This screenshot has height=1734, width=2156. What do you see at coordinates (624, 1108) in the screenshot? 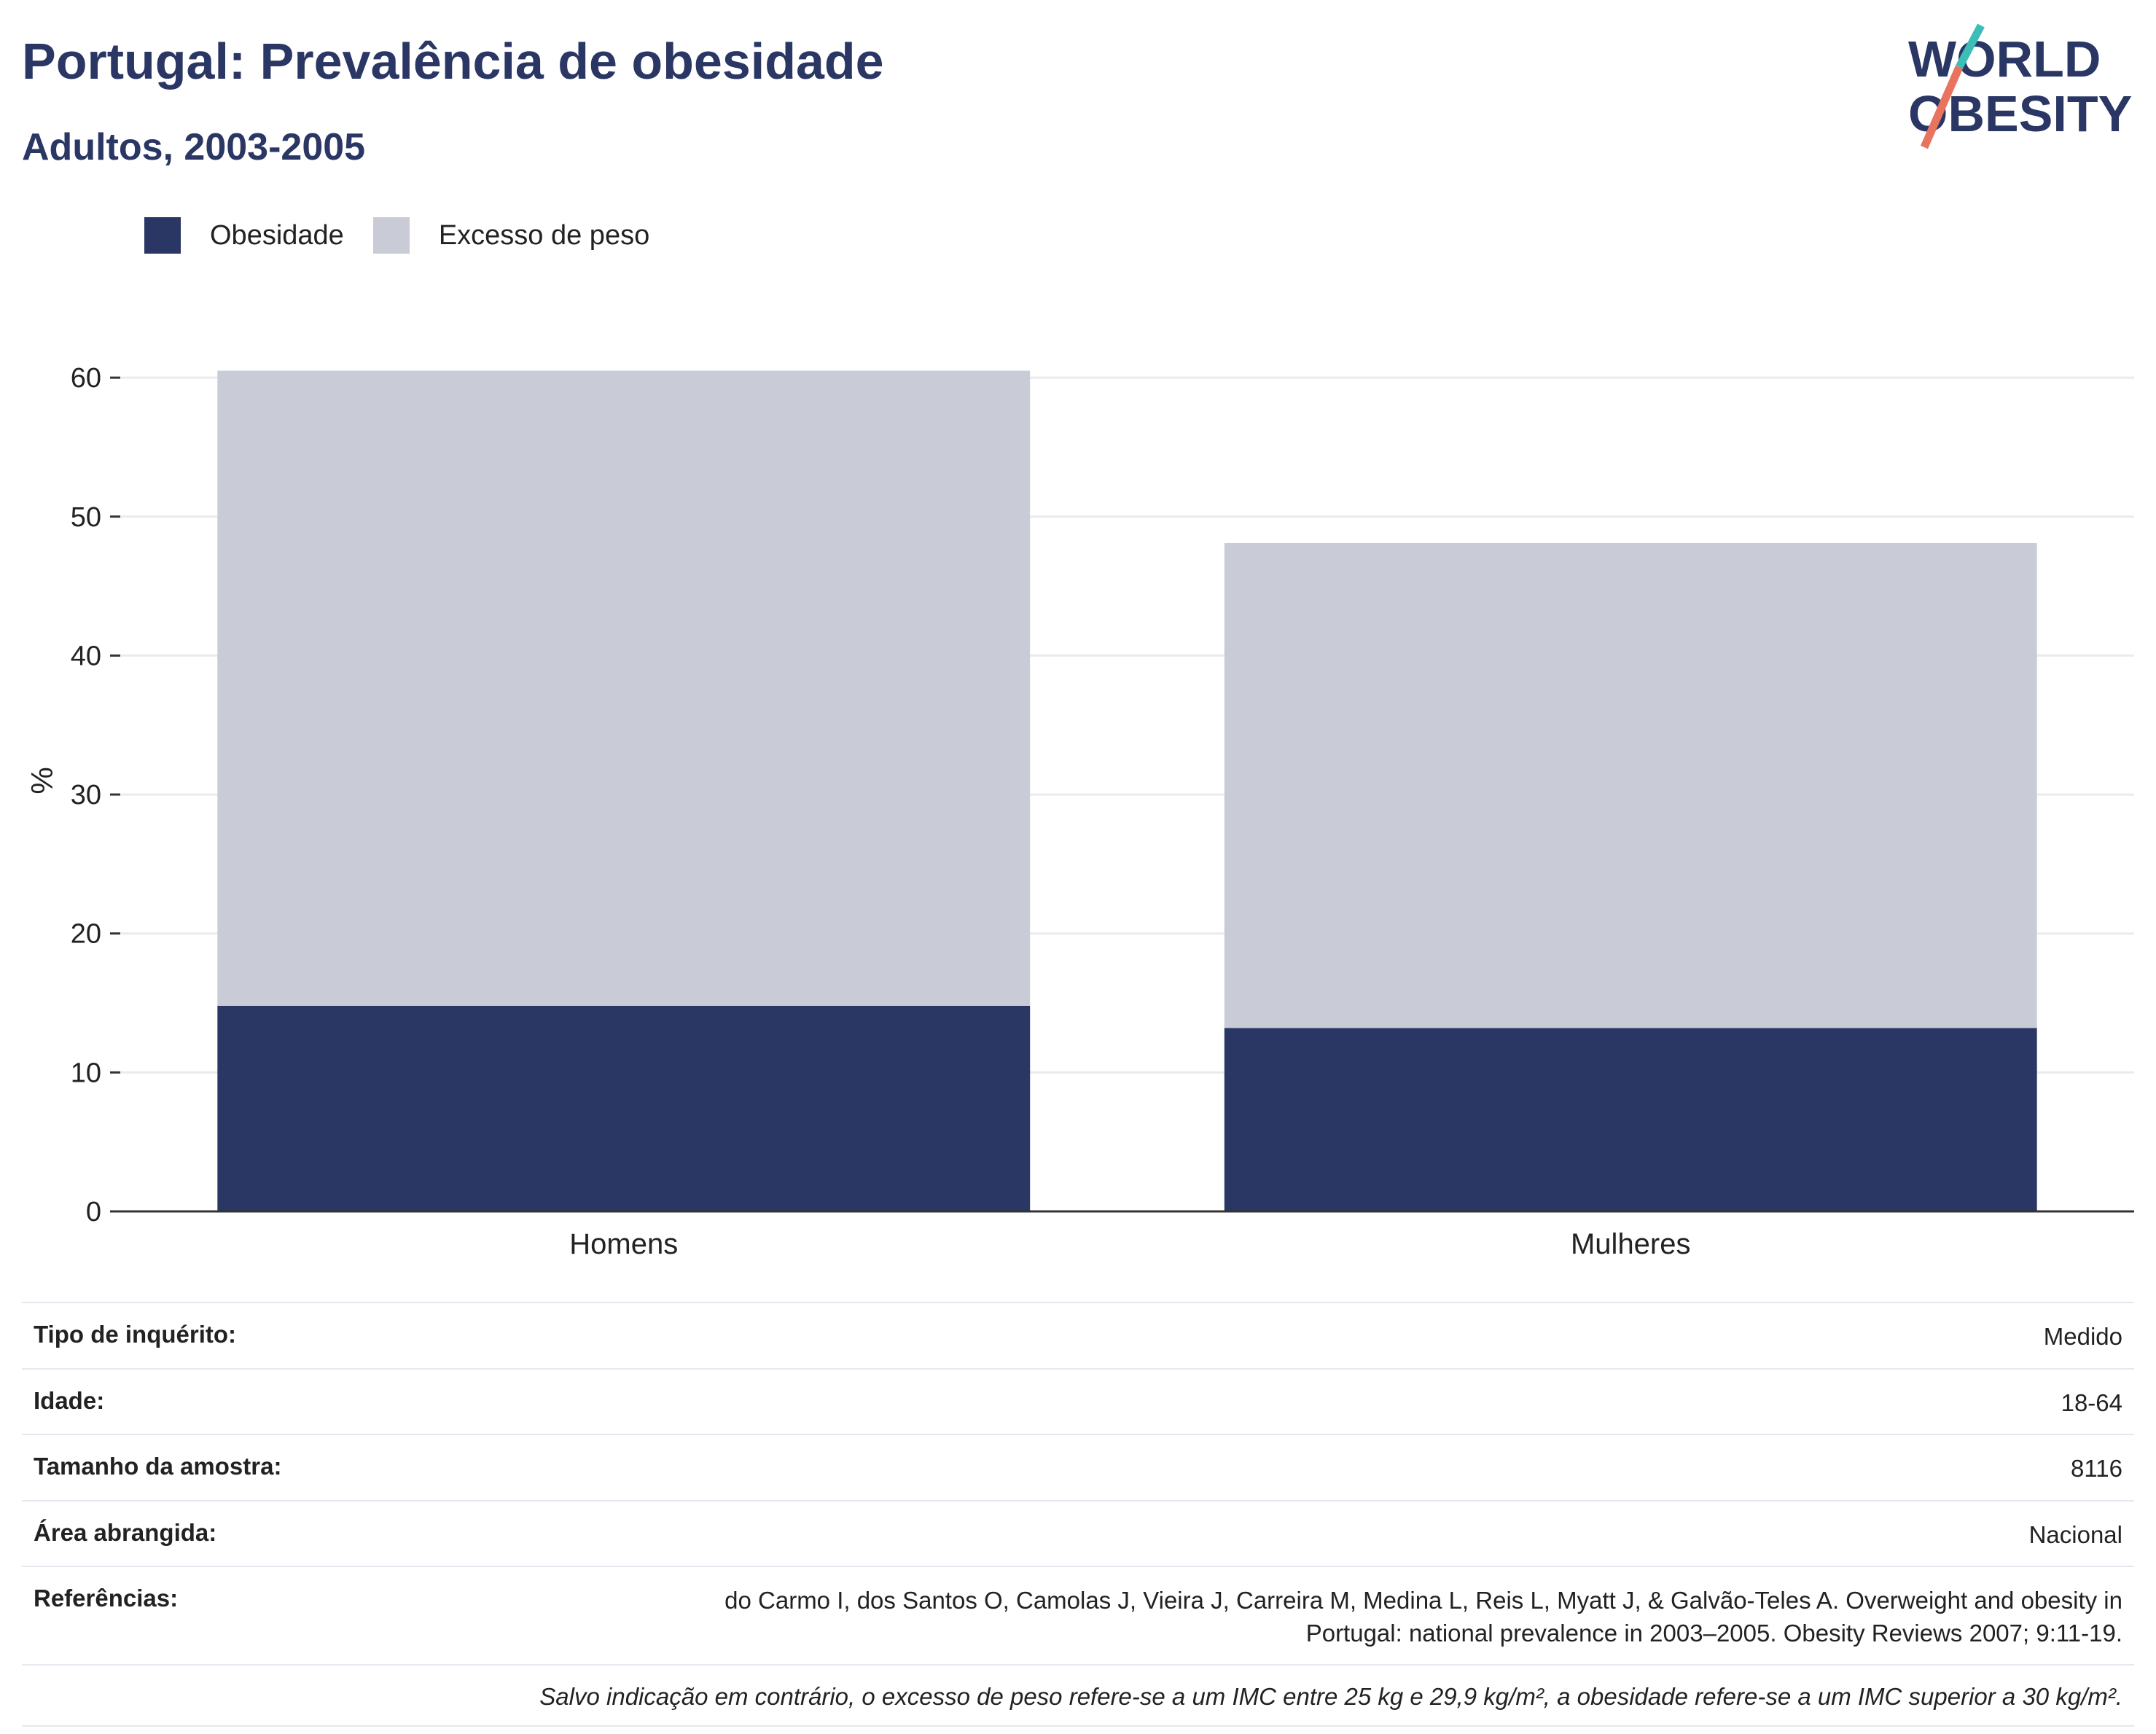
I see `bar-obesidade-homens` at bounding box center [624, 1108].